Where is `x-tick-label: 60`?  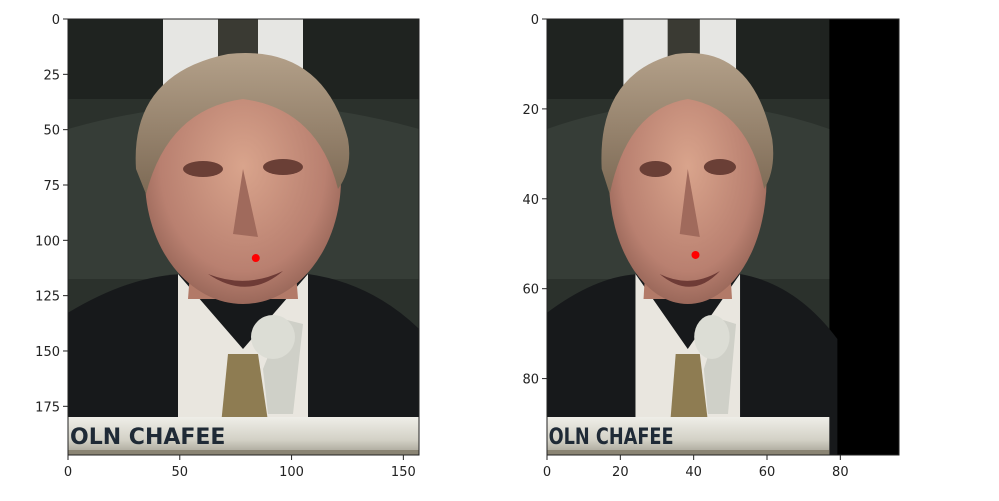 x-tick-label: 60 is located at coordinates (767, 472).